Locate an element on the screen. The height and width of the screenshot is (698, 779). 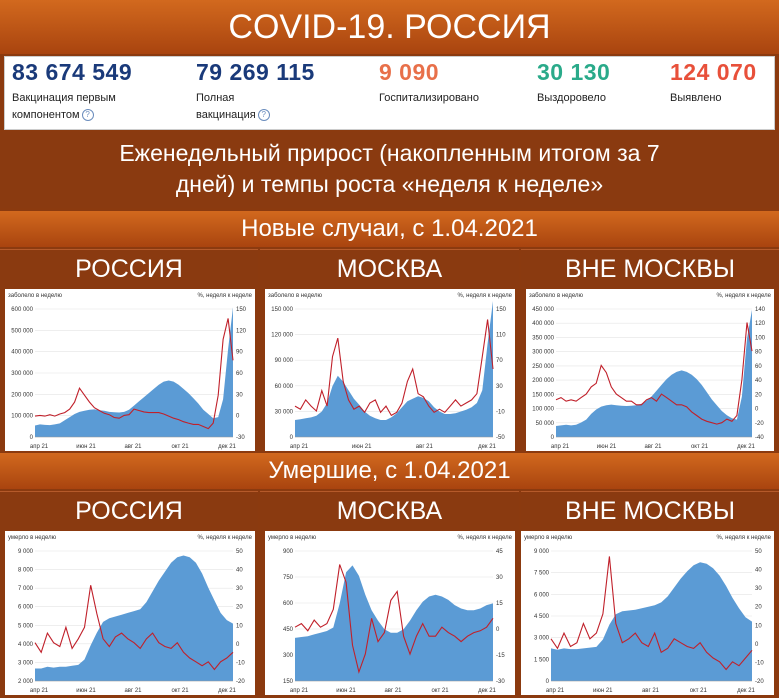
tick-label-right: 40 is located at coordinates (758, 571).